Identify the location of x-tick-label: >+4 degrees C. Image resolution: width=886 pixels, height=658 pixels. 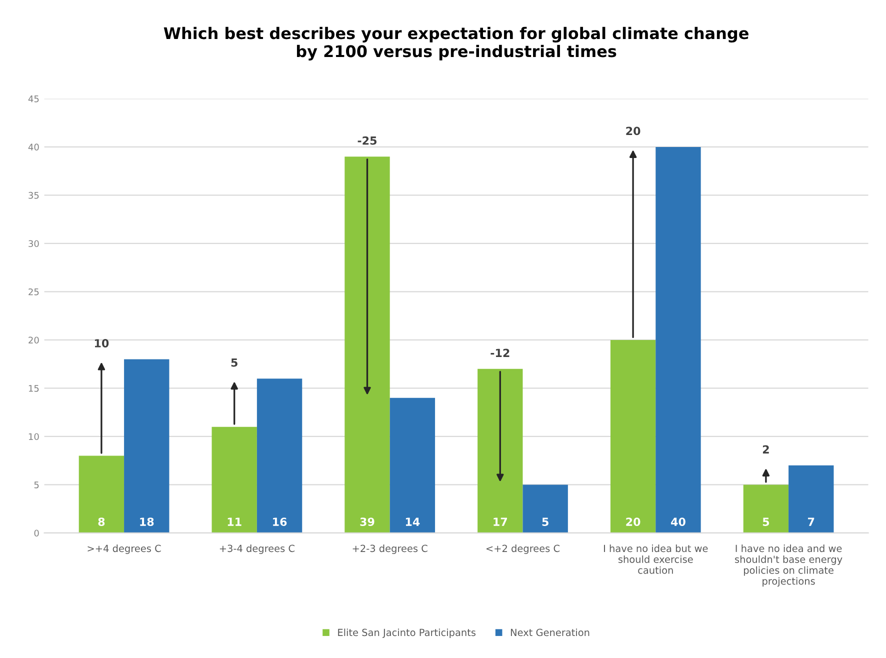
(124, 549).